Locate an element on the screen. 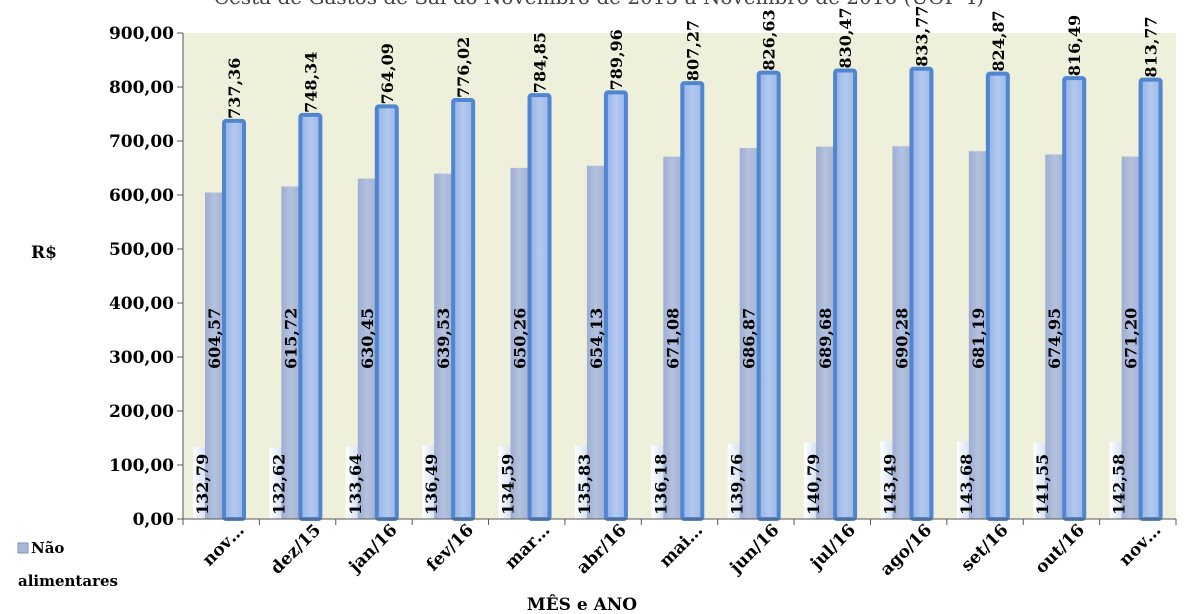  y-tick-label: 800,00 is located at coordinates (141, 88).